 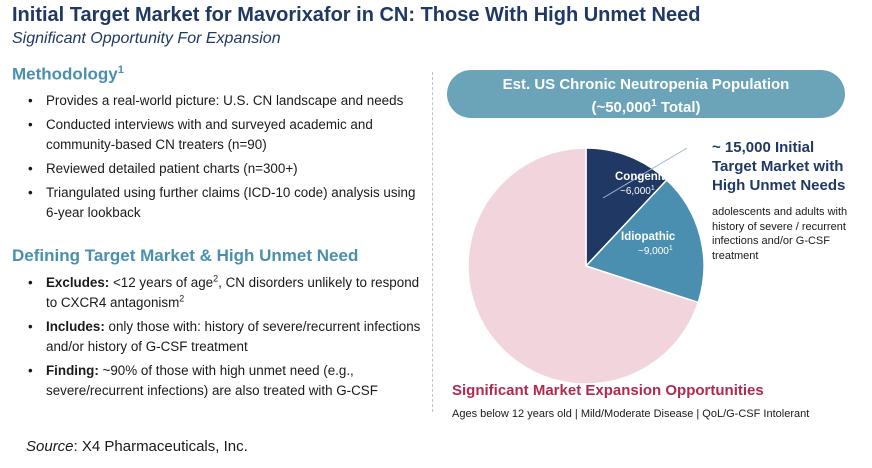 What do you see at coordinates (65, 74) in the screenshot?
I see `methodology-heading-text: Methodology` at bounding box center [65, 74].